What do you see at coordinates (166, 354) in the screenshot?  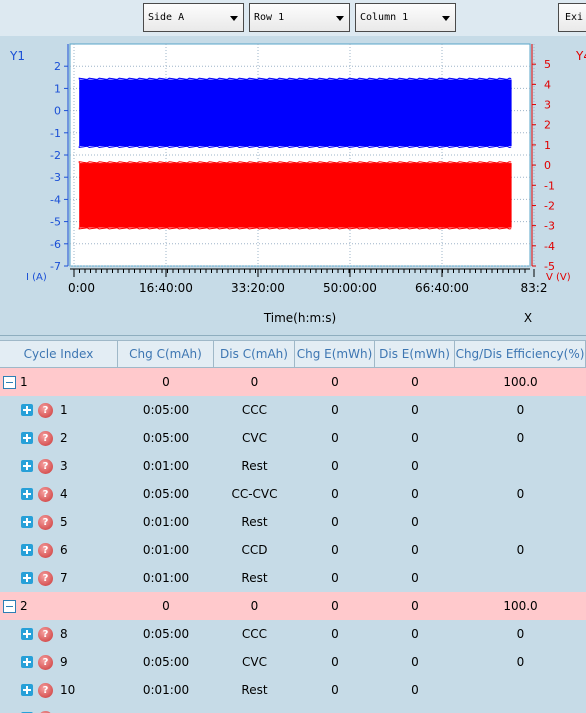 I see `col-chg-c: Chg C(mAh)` at bounding box center [166, 354].